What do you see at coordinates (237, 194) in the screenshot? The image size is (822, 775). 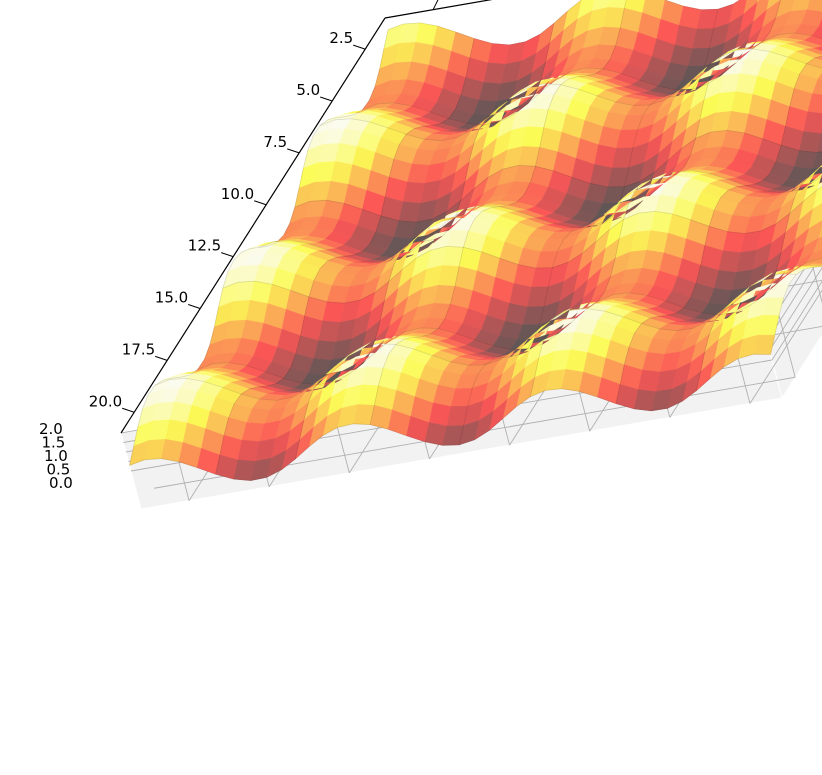 I see `y-tick-label: 10.0` at bounding box center [237, 194].